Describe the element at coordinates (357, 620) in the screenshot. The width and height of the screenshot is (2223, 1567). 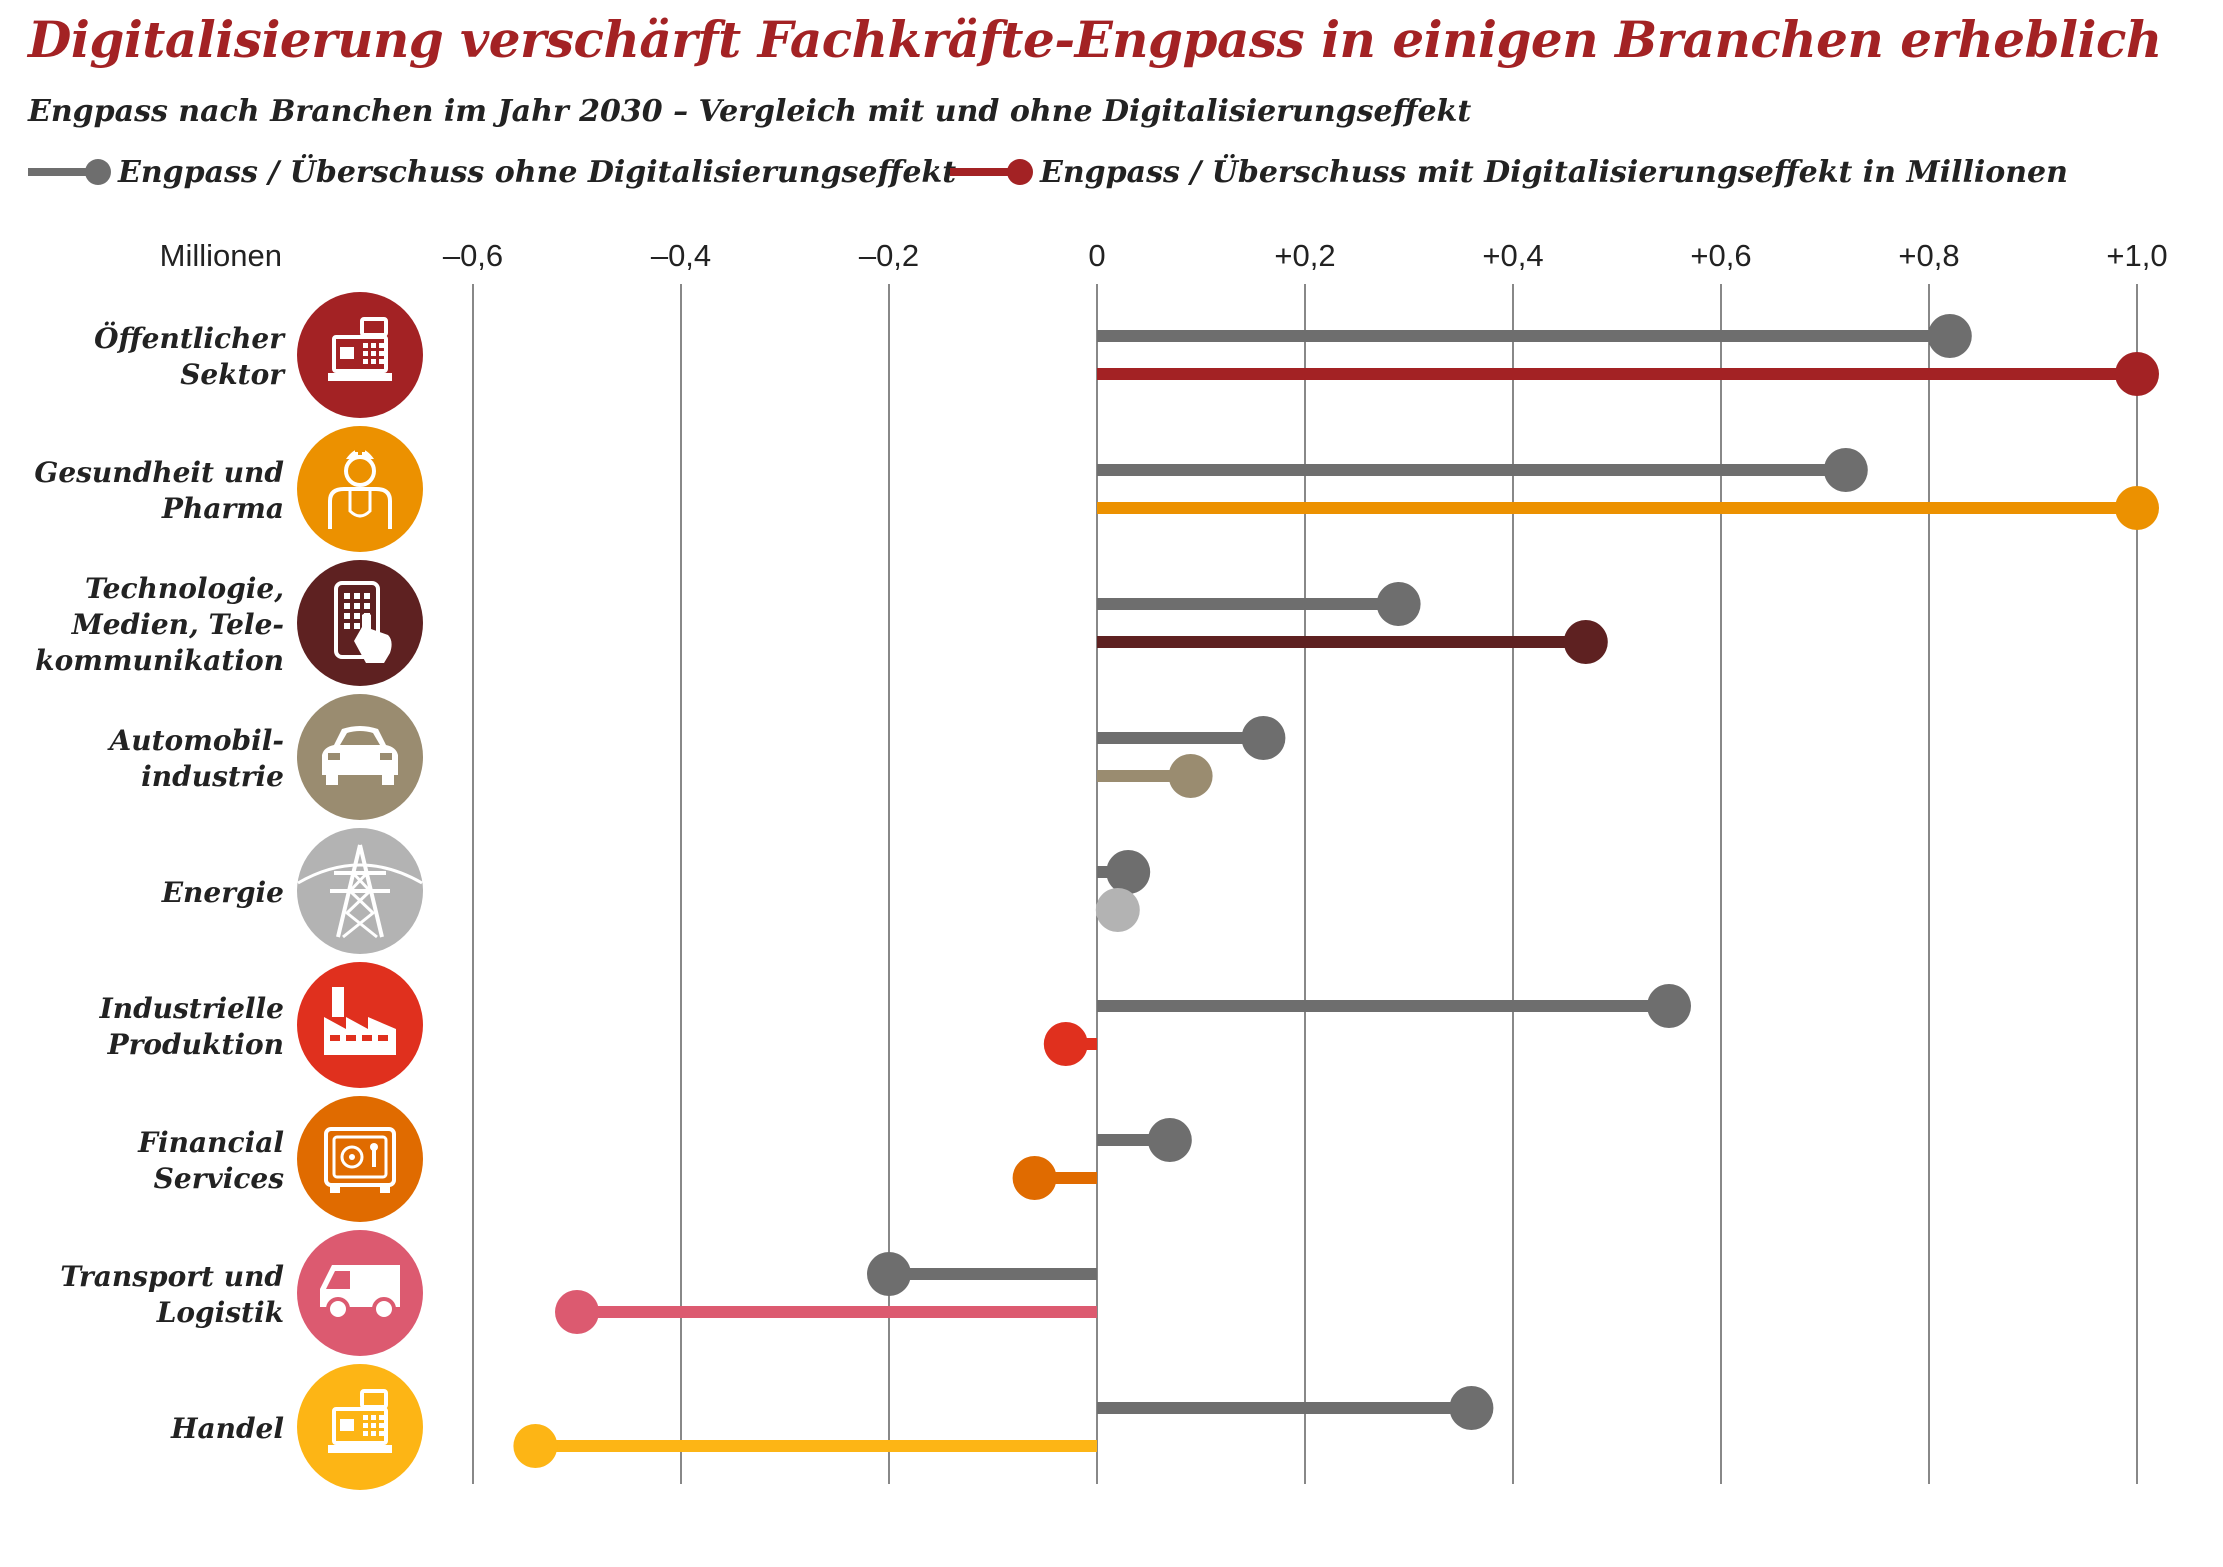
I see `phone-body` at that location.